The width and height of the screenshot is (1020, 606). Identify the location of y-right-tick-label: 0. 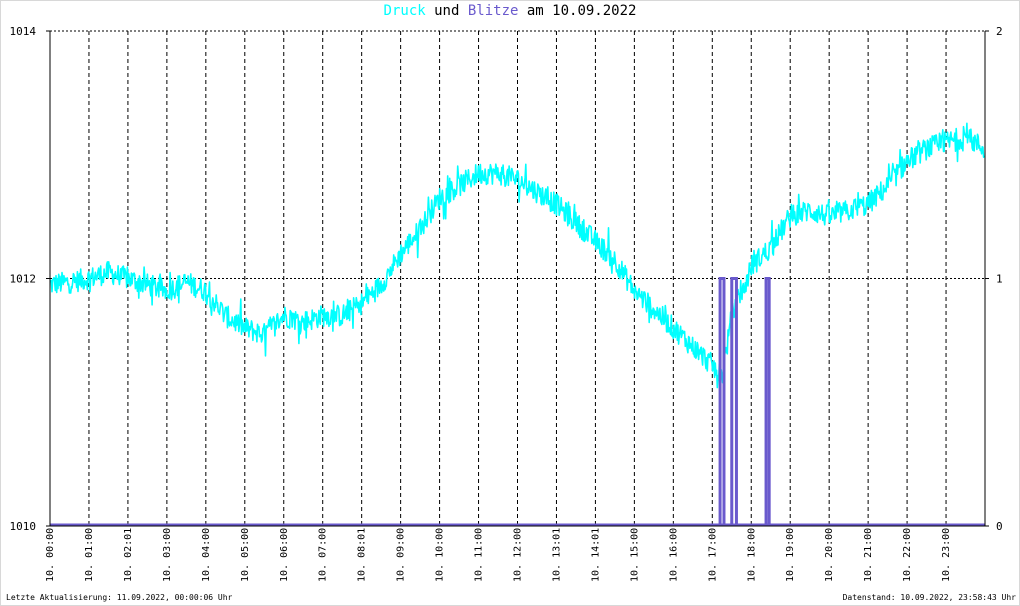
(999, 526).